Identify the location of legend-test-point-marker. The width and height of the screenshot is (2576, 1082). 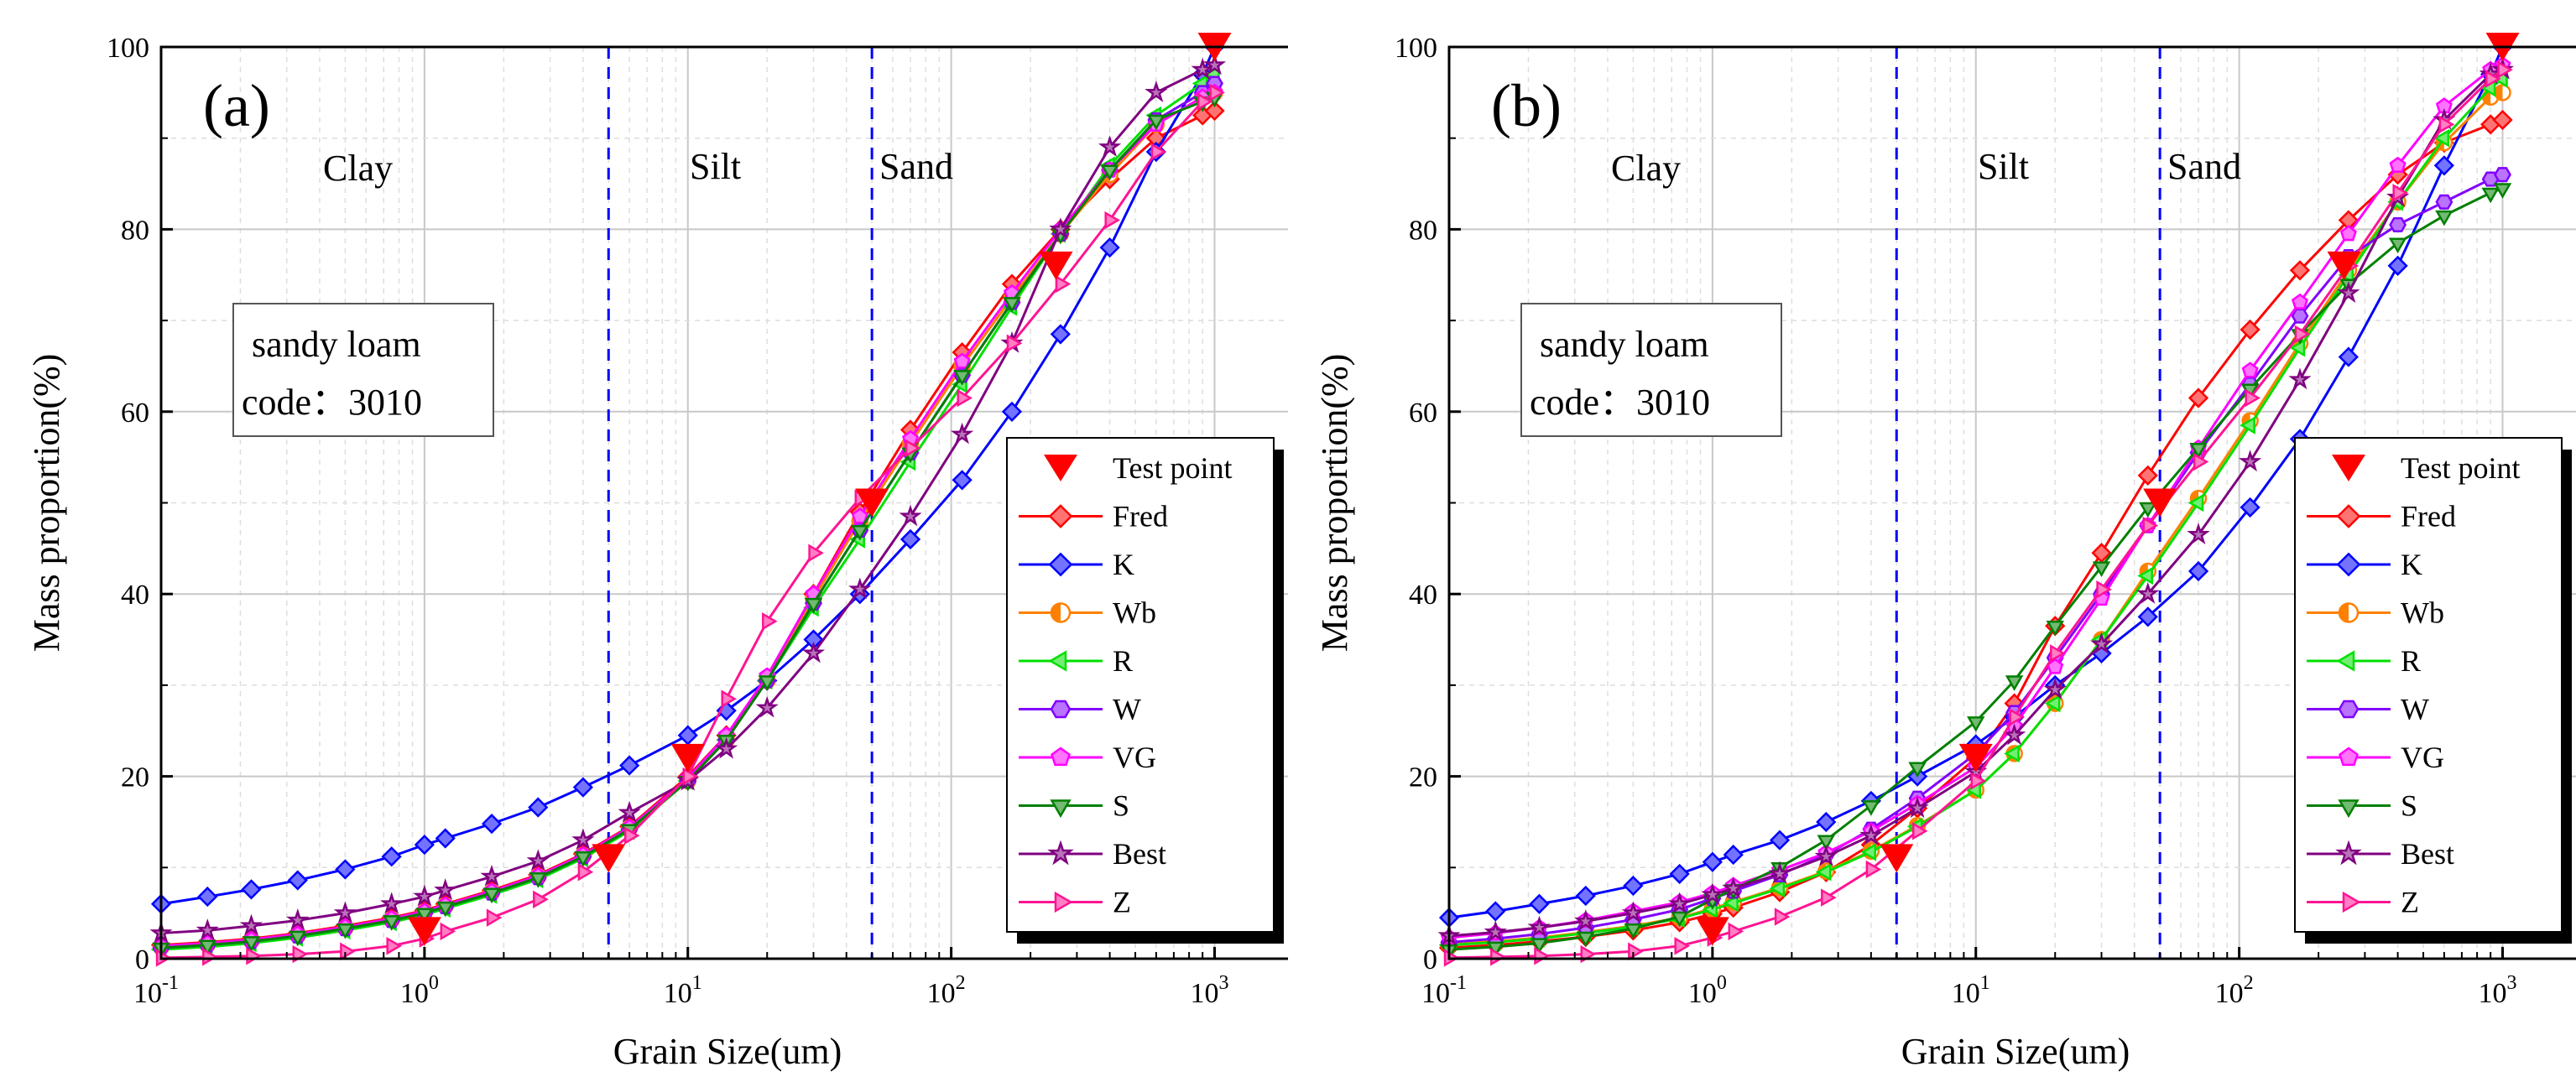
(1060, 468).